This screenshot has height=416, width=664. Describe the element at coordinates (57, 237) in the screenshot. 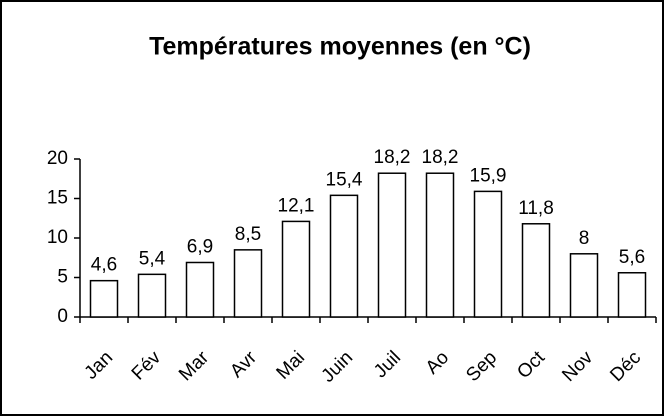

I see `y-tick-label: 10` at that location.